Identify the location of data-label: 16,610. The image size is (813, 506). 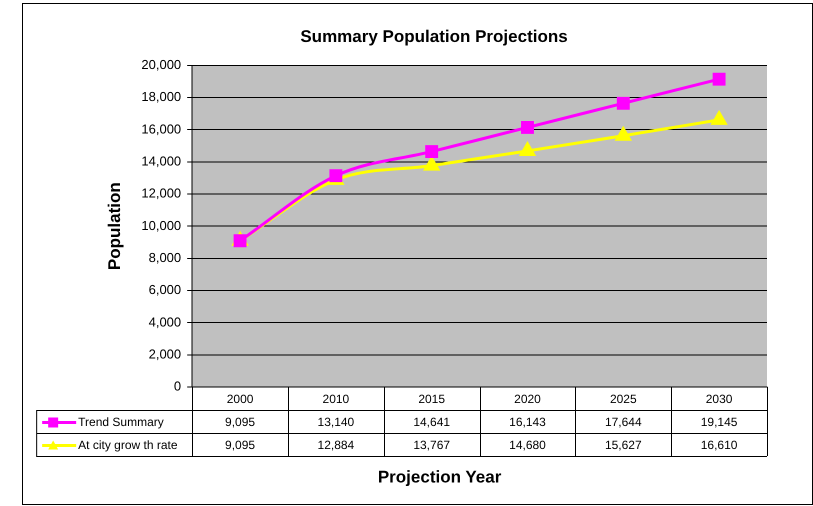
(719, 445).